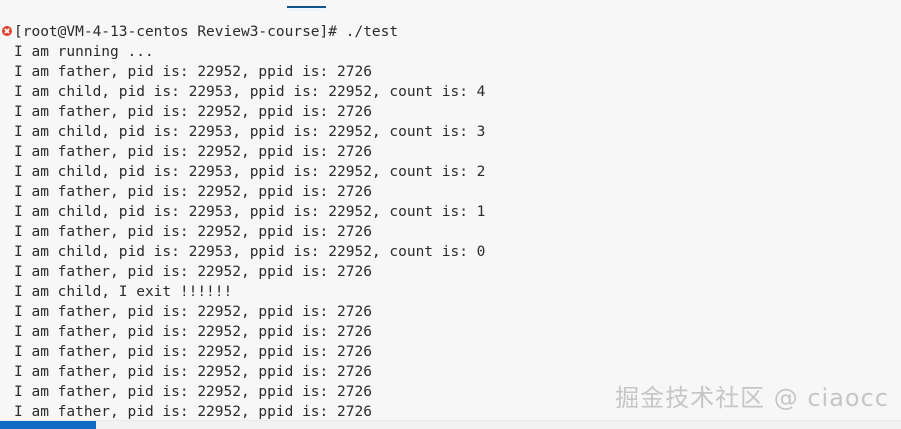 The image size is (901, 429). What do you see at coordinates (450, 424) in the screenshot?
I see `horizontal-scrollbar-track` at bounding box center [450, 424].